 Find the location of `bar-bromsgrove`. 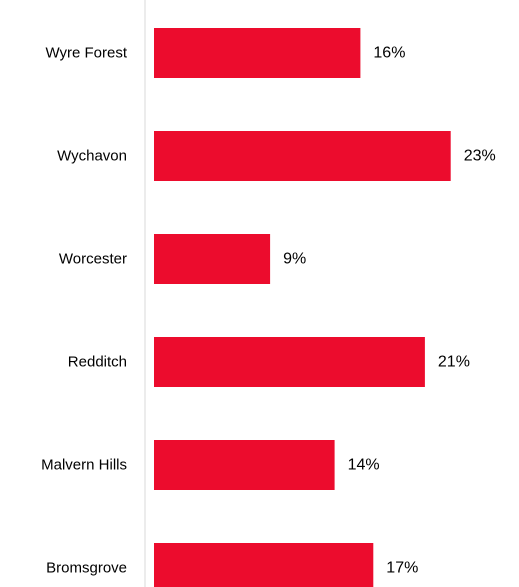

bar-bromsgrove is located at coordinates (264, 565).